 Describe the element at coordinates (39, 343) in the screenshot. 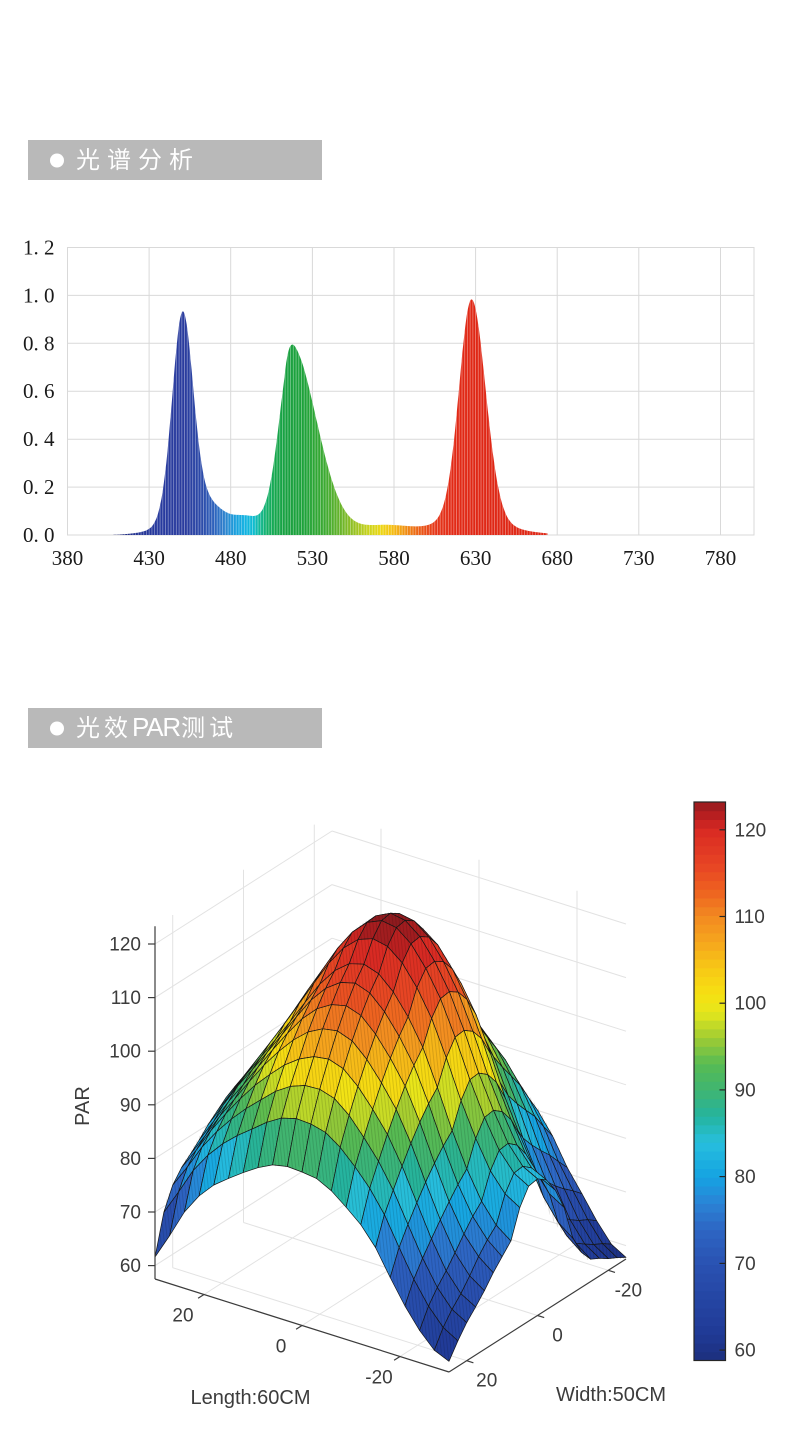

I see `svg-text: 0. 8` at that location.